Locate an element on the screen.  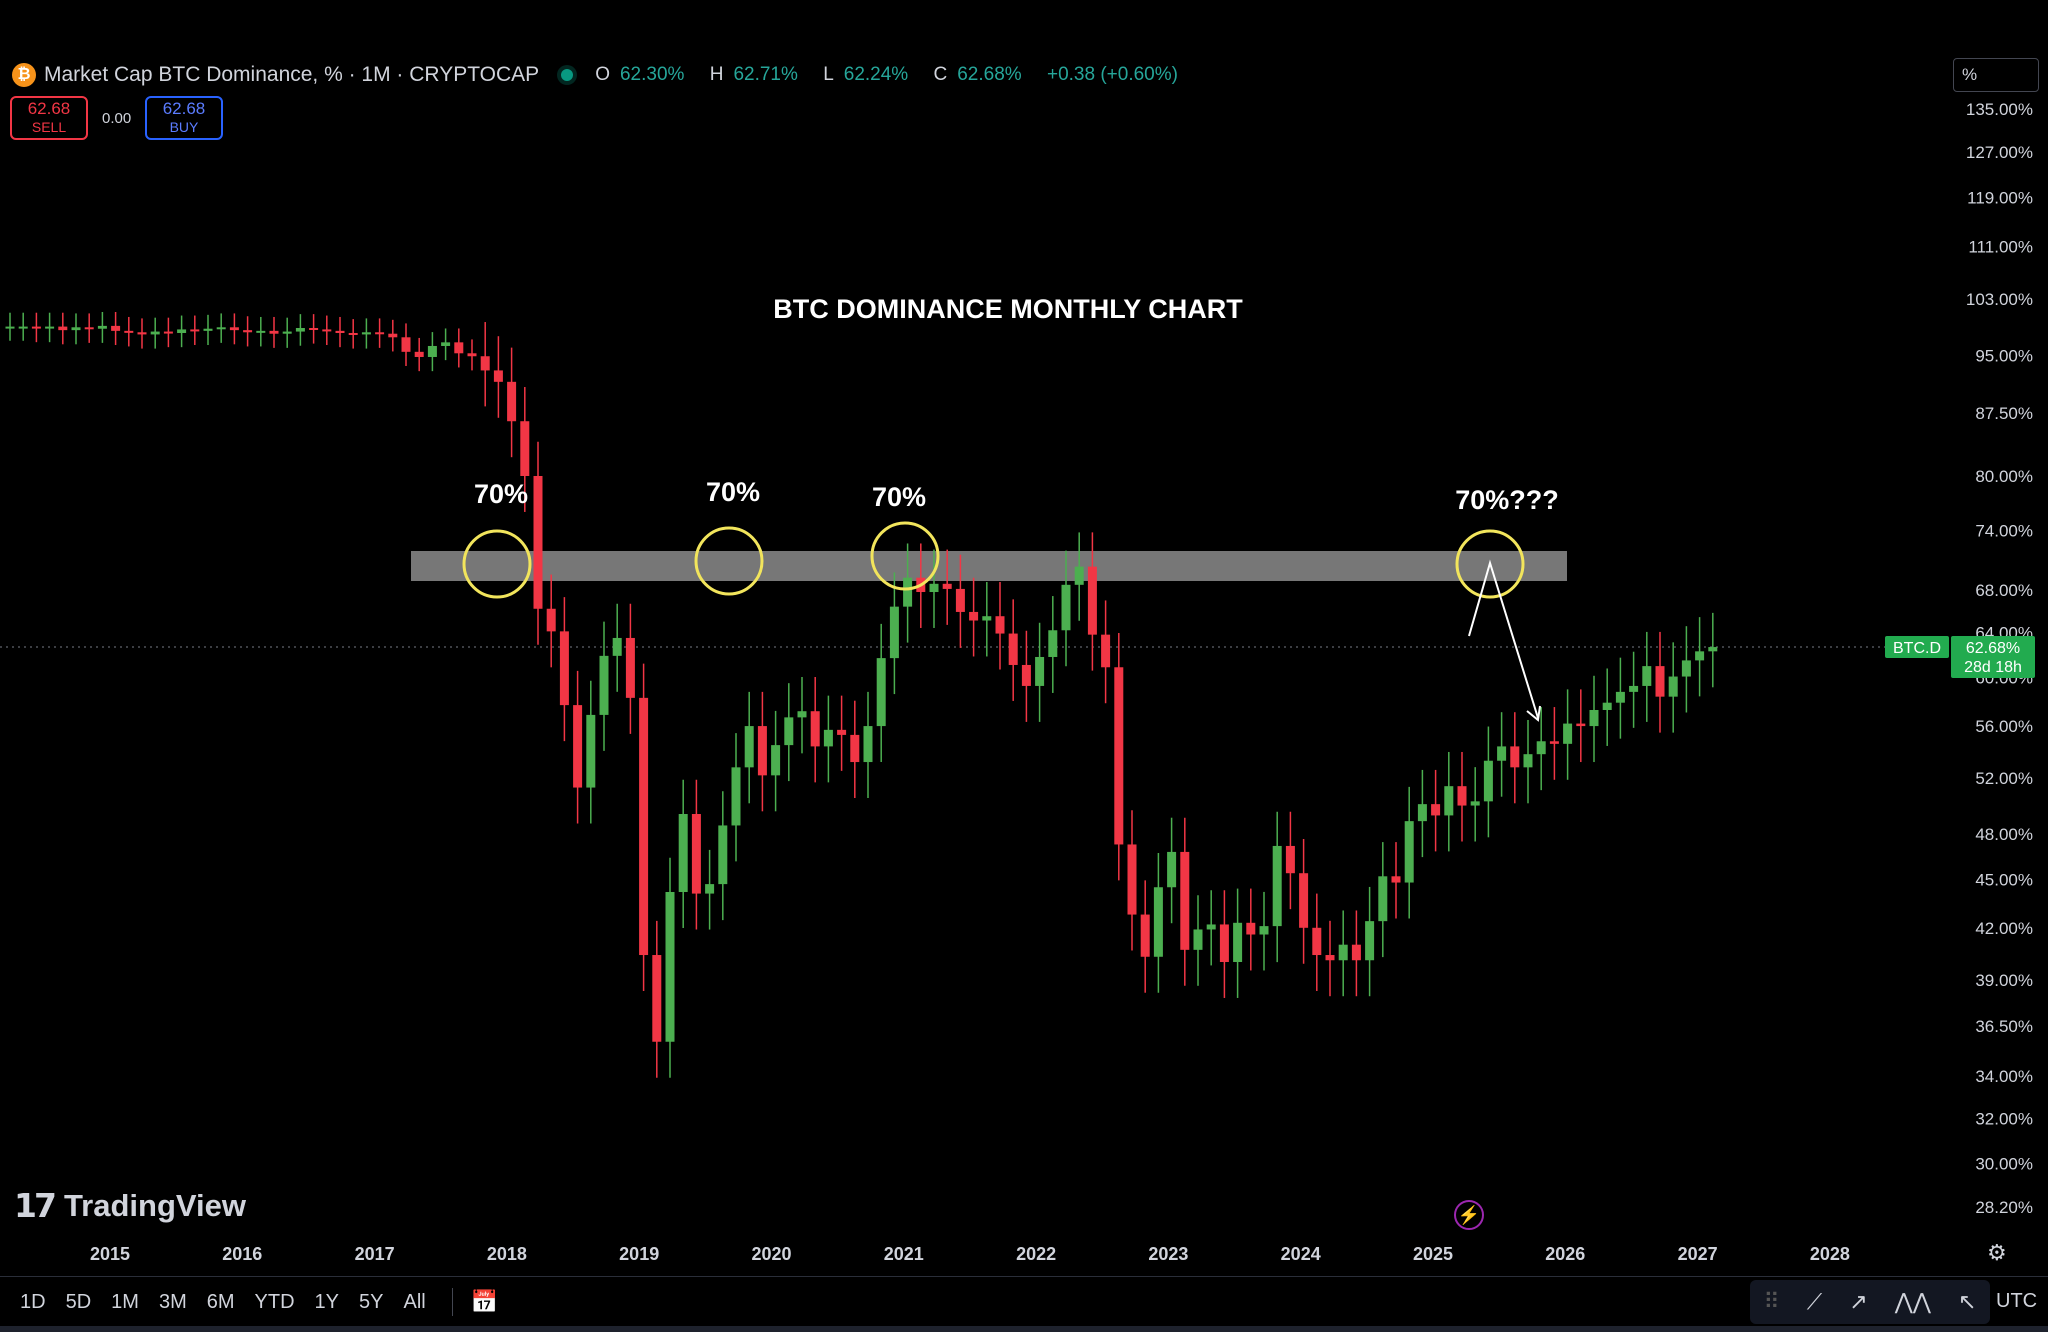
projection-arrow-head is located at coordinates (1533, 713).